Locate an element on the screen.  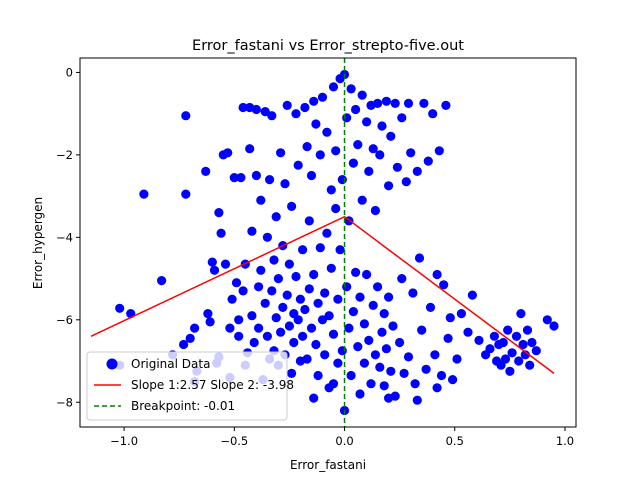
legend-marker-points is located at coordinates (112, 364).